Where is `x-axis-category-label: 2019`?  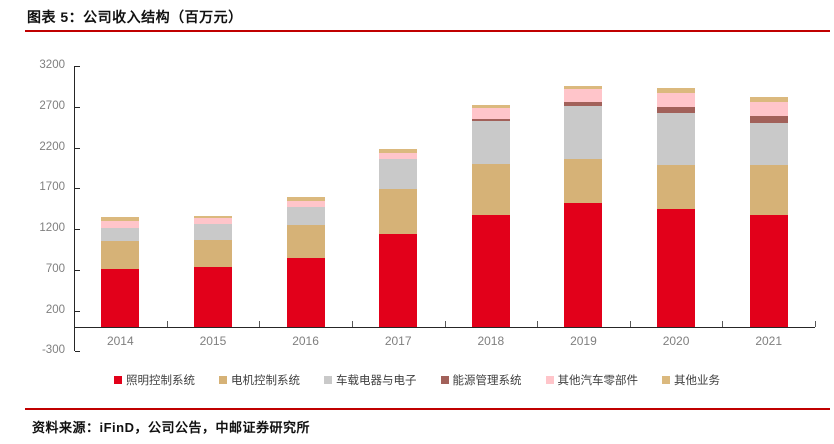
x-axis-category-label: 2019 is located at coordinates (583, 341).